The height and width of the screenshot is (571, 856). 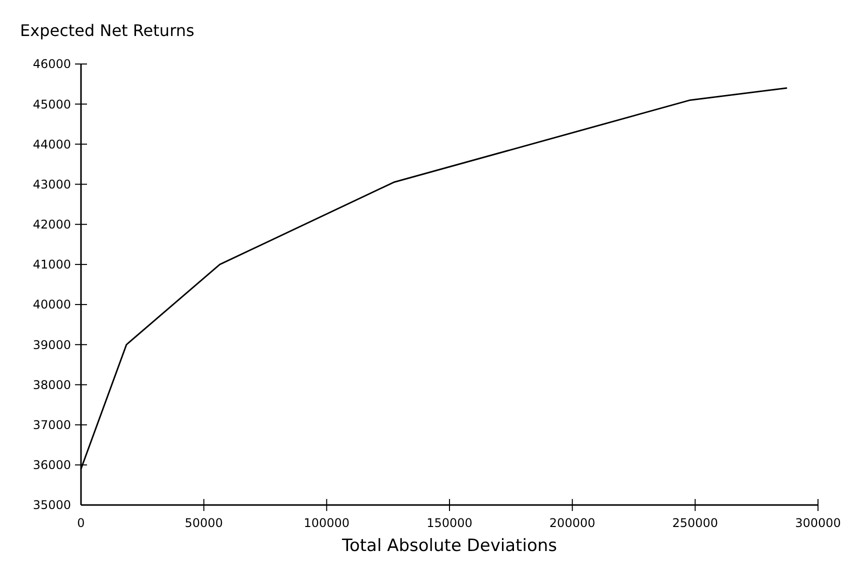 I want to click on y-tick-label: 39000, so click(x=51, y=345).